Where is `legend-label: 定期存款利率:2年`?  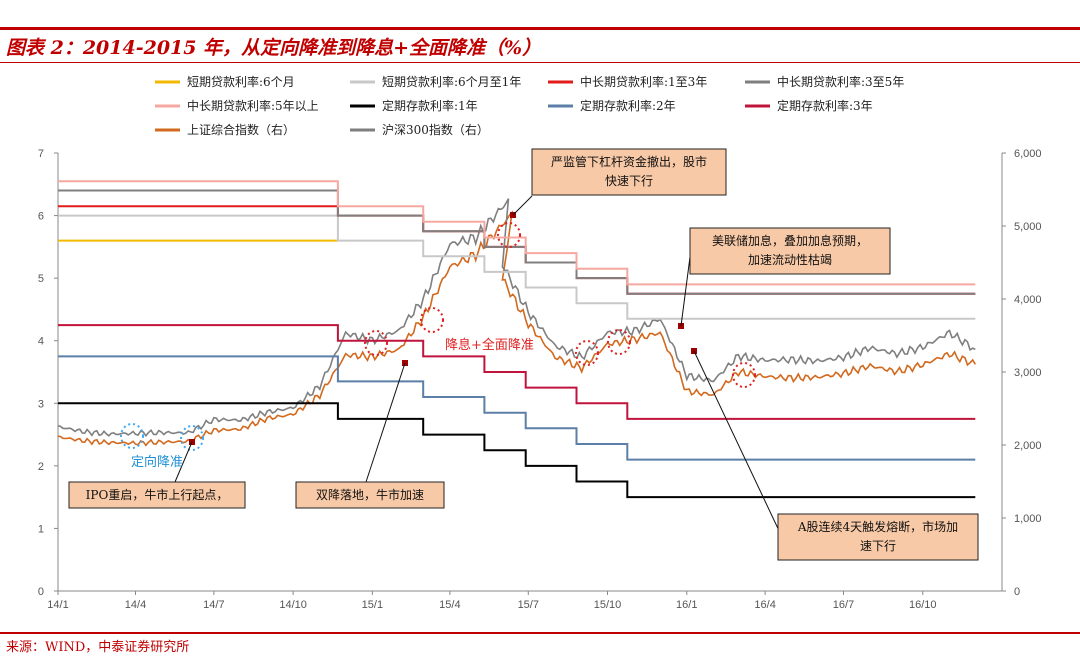
legend-label: 定期存款利率:2年 is located at coordinates (628, 105).